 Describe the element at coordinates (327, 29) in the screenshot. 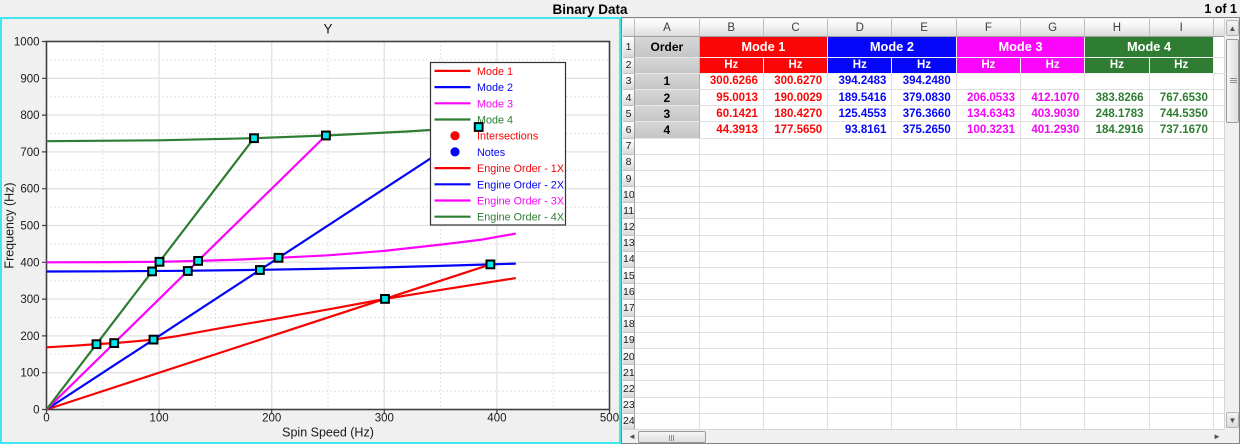

I see `svg-text: Y` at that location.